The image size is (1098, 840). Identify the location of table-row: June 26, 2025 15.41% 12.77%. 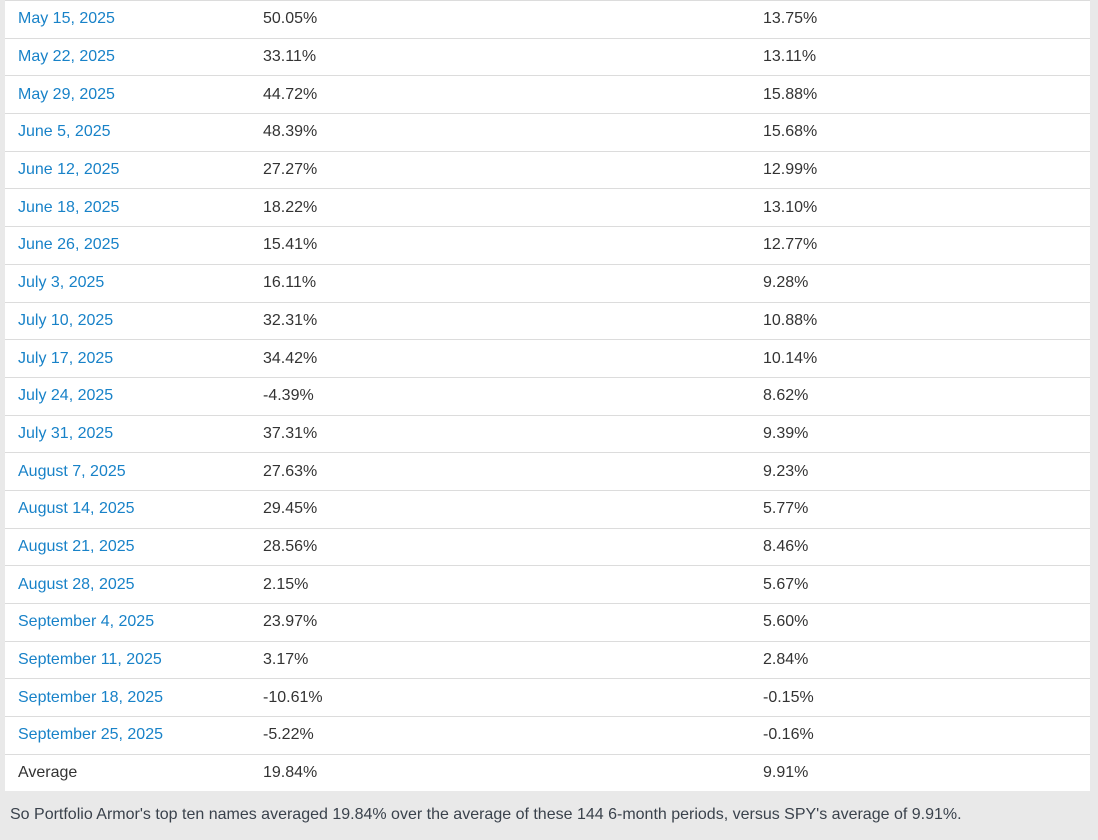
(547, 245).